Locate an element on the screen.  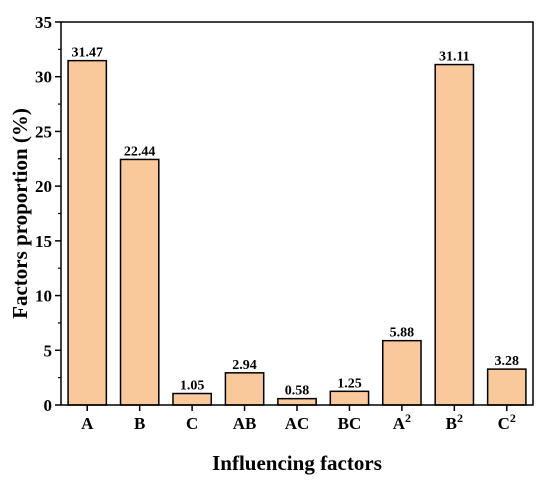
data-label: 3.28 is located at coordinates (507, 361).